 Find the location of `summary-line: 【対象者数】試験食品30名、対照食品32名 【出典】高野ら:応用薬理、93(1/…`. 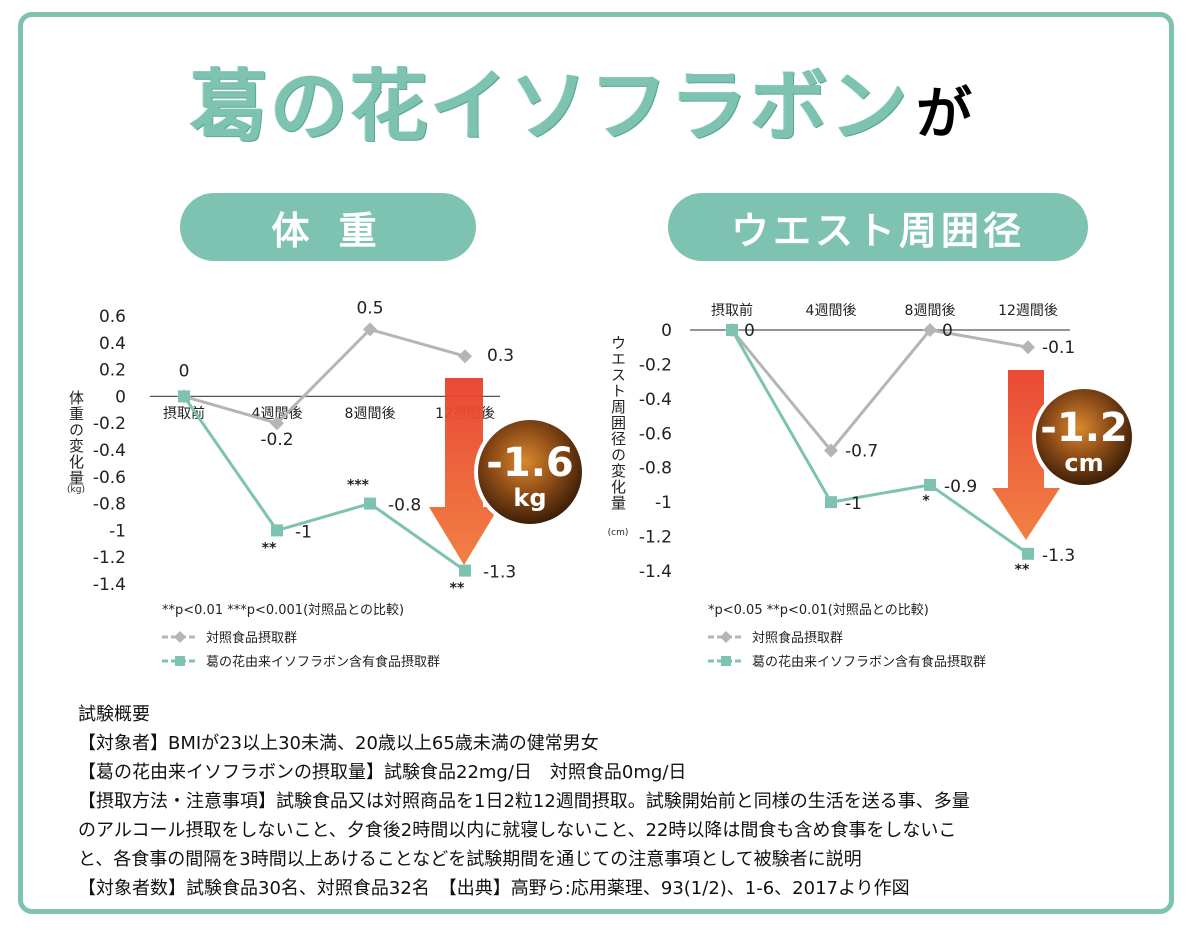

summary-line: 【対象者数】試験食品30名、対照食品32名 【出典】高野ら:応用薬理、93(1/… is located at coordinates (494, 888).